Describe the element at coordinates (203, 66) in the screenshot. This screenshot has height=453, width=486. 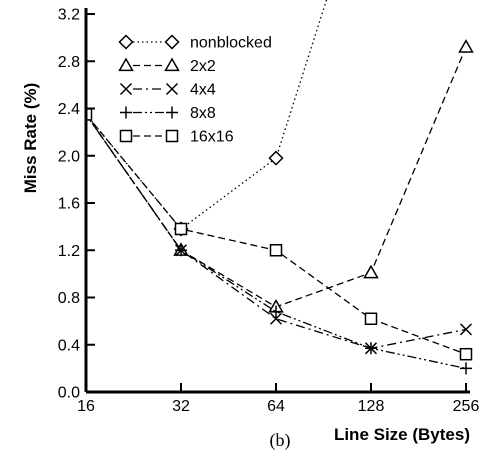
I see `legend-label-2x2: 2x2` at that location.